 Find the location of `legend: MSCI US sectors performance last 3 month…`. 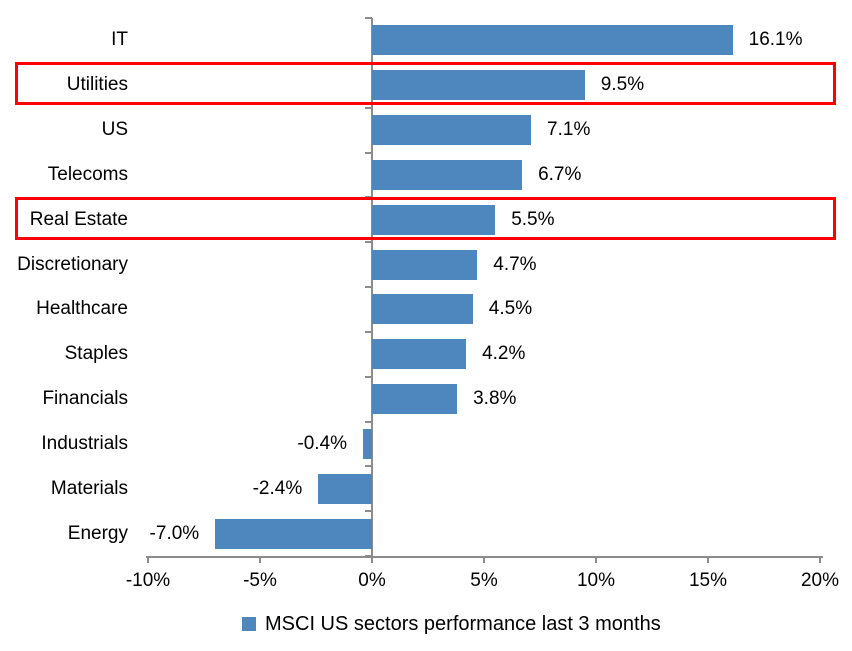

legend: MSCI US sectors performance last 3 month… is located at coordinates (451, 624).